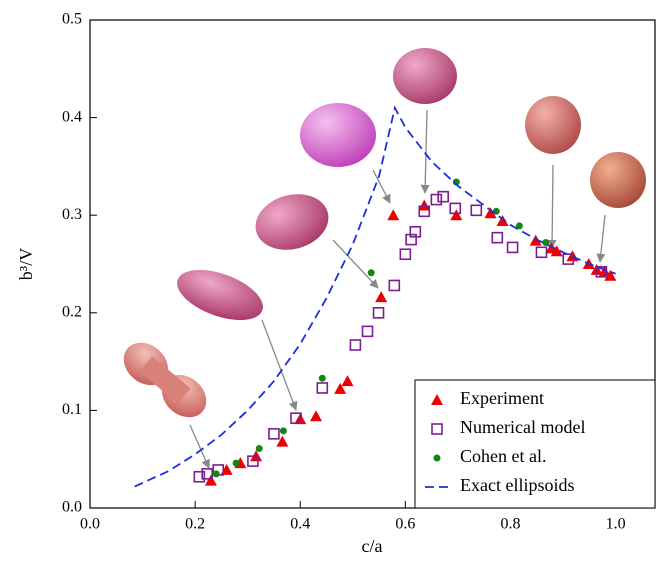 The image size is (657, 562). I want to click on y-tick-label: 0.1, so click(72, 409).